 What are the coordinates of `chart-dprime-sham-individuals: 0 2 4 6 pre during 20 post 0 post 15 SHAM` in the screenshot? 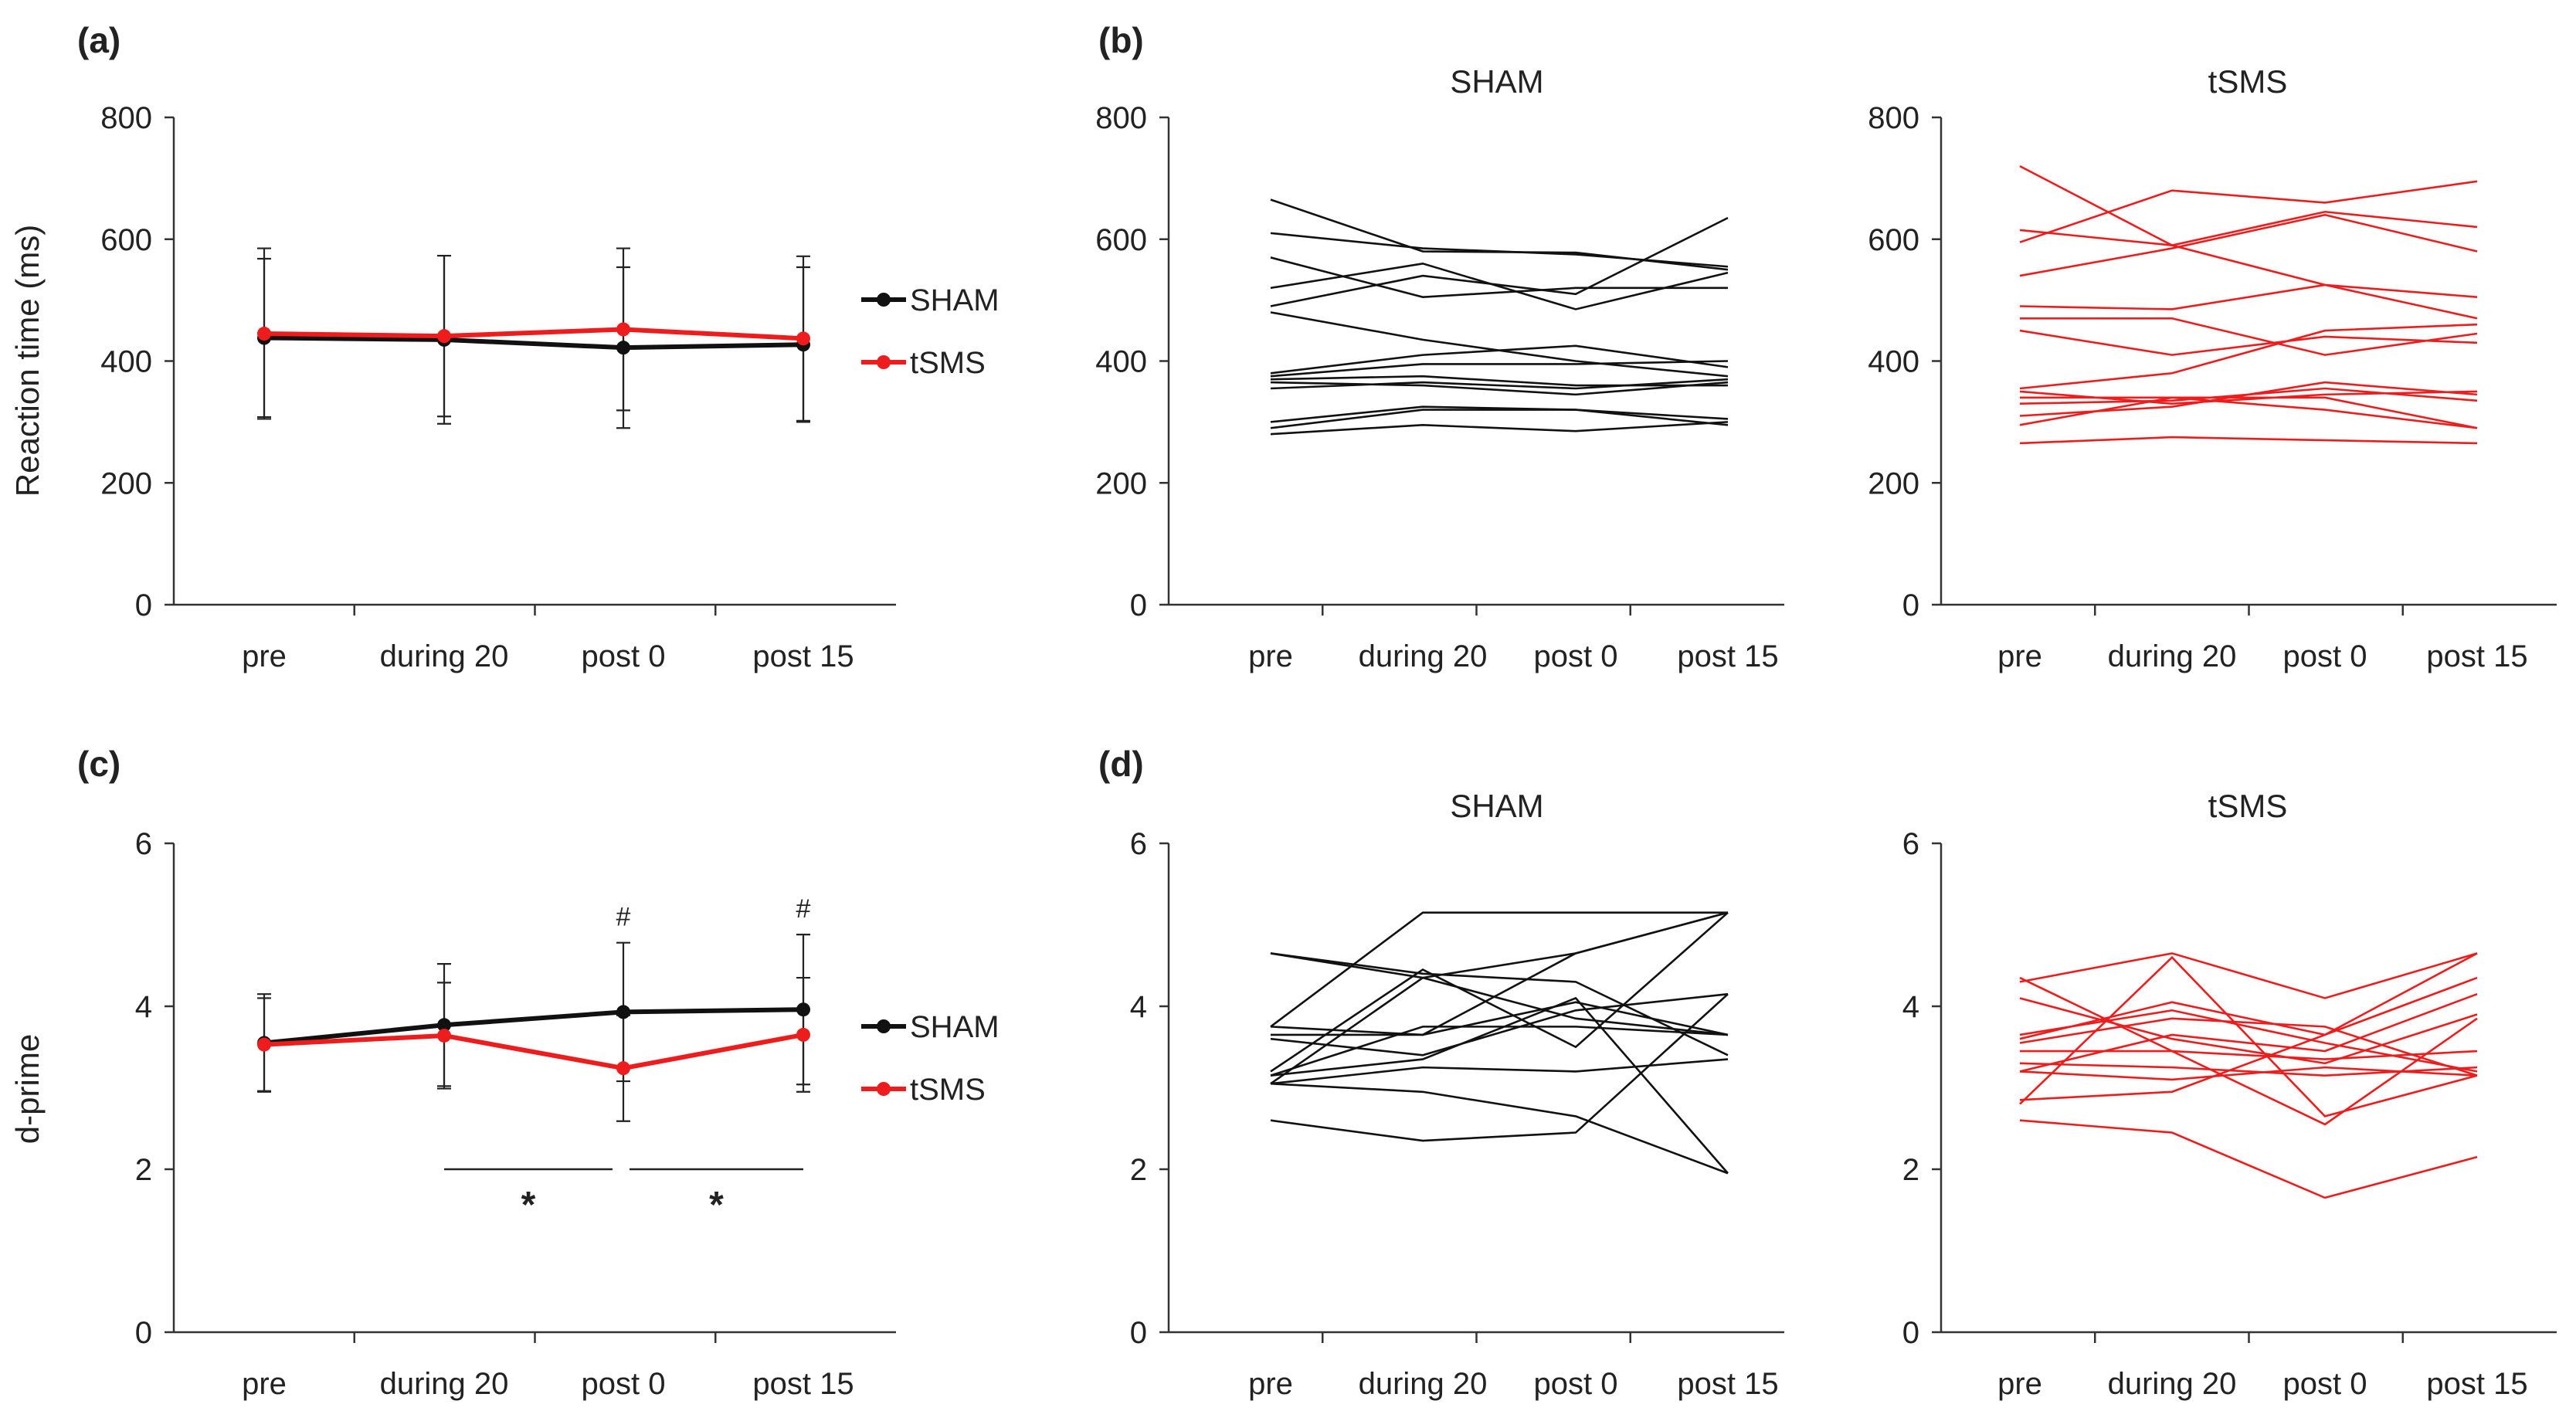 It's located at (1457, 1094).